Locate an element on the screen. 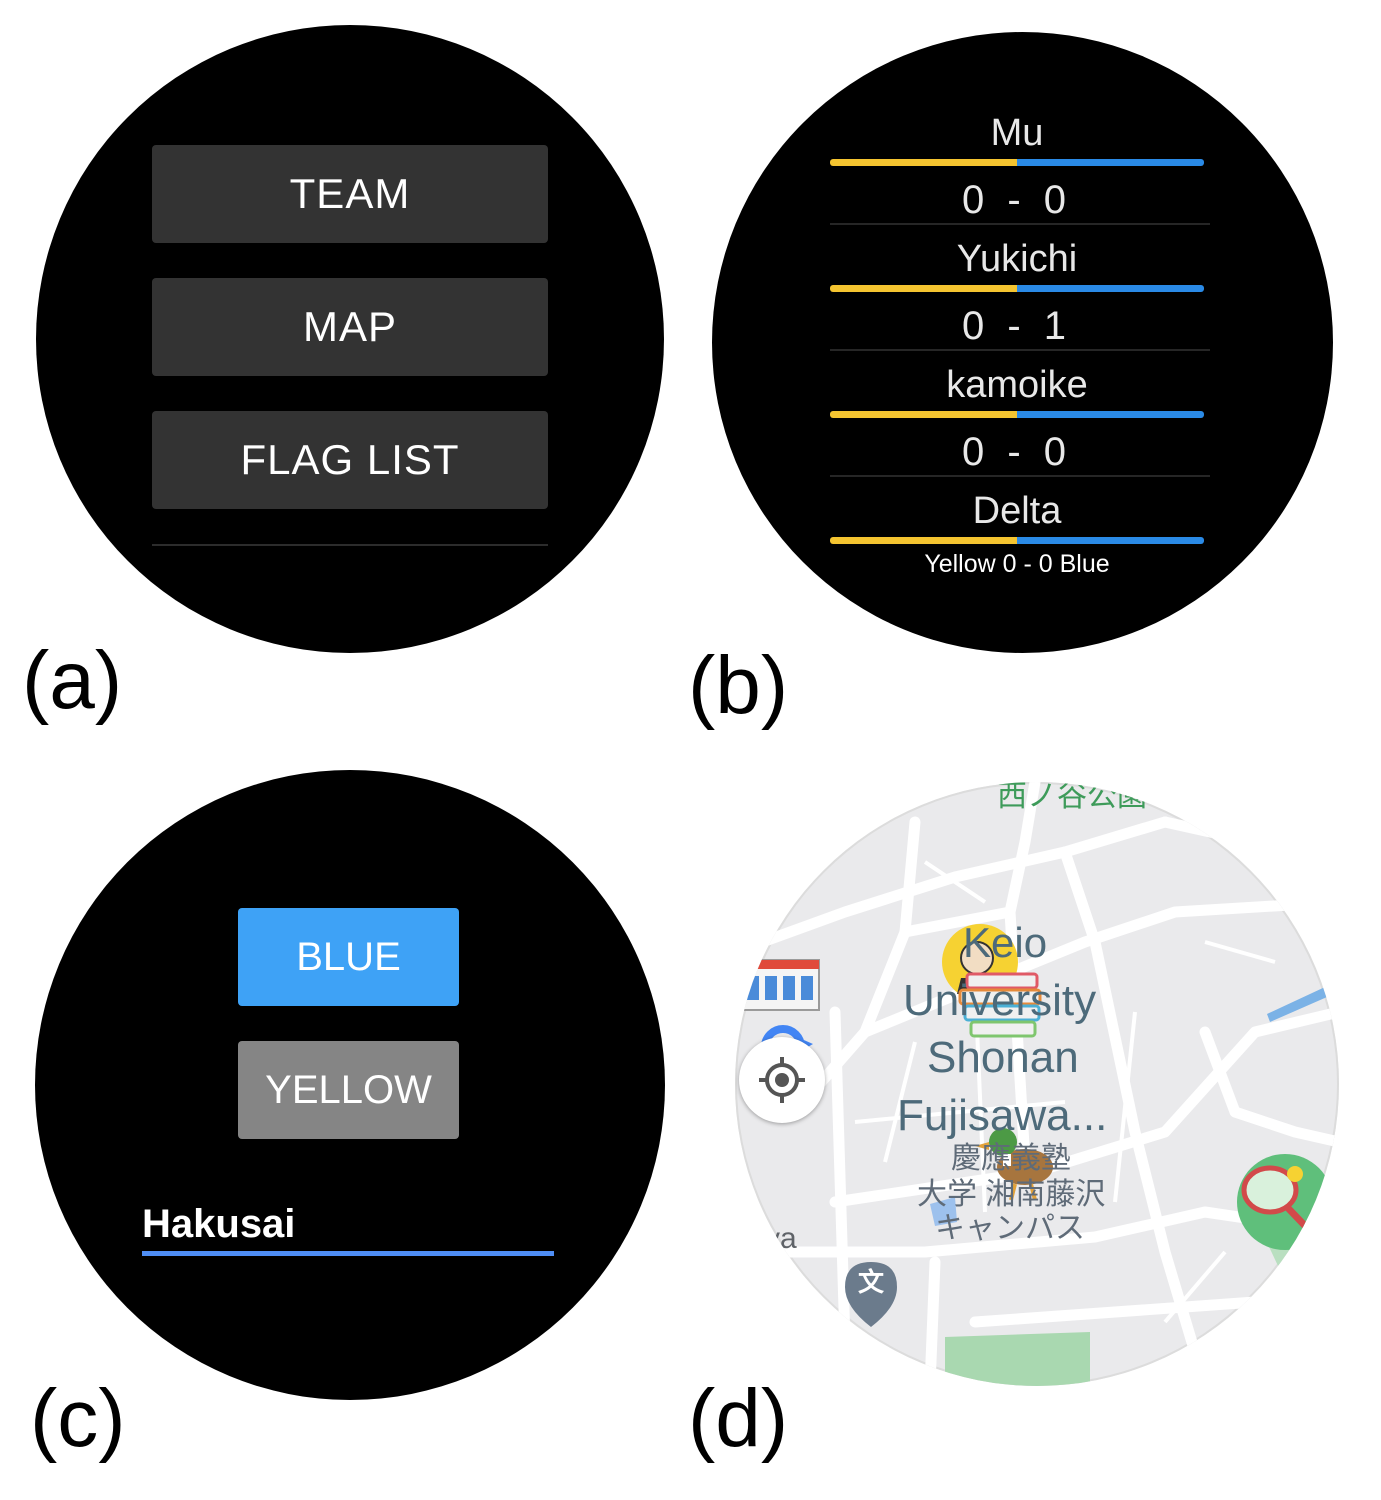  tennis-flag-icon is located at coordinates (1285, 1202).